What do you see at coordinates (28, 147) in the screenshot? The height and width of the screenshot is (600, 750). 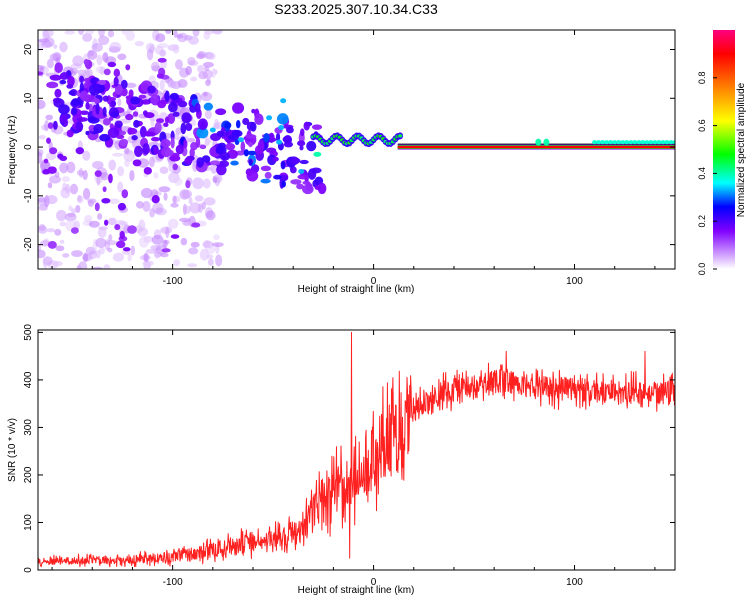 I see `spectrogram-ytick-label: 0` at bounding box center [28, 147].